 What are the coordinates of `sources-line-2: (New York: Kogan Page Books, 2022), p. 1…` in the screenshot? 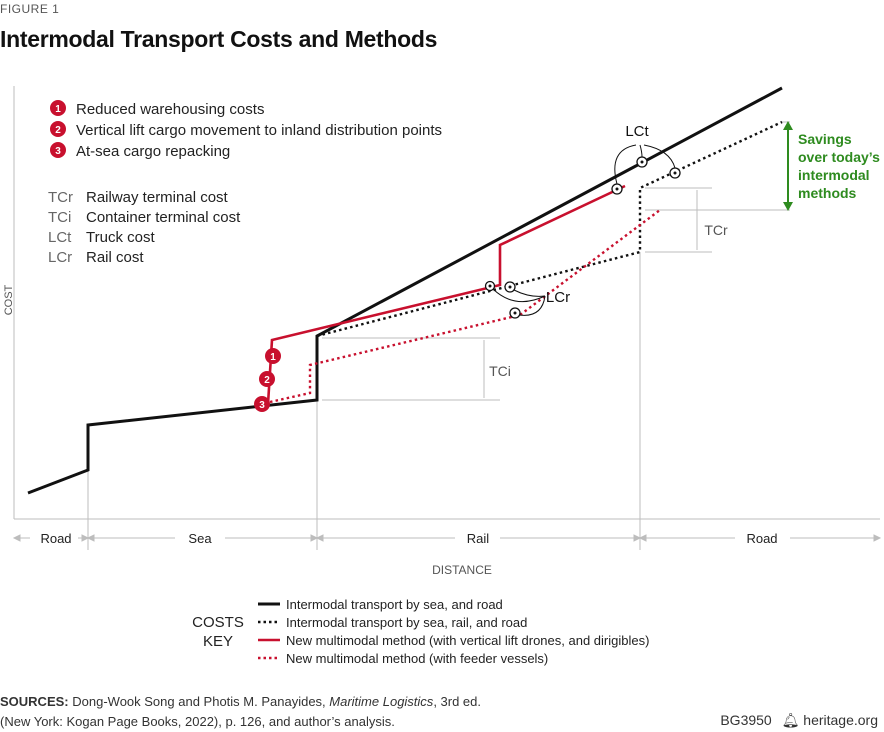 It's located at (197, 721).